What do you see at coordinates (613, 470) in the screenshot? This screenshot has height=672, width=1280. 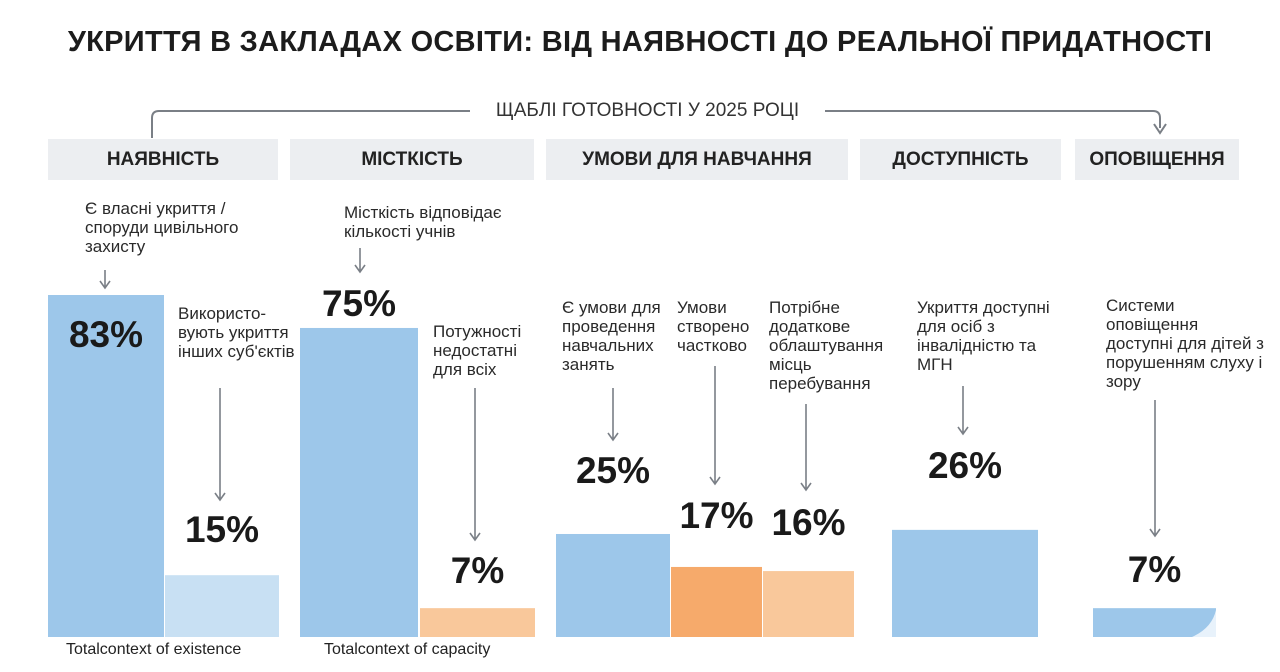 I see `value-label: 25%` at bounding box center [613, 470].